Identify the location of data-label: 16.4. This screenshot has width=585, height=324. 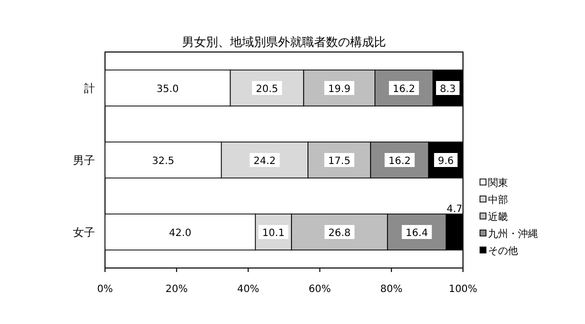
(417, 233).